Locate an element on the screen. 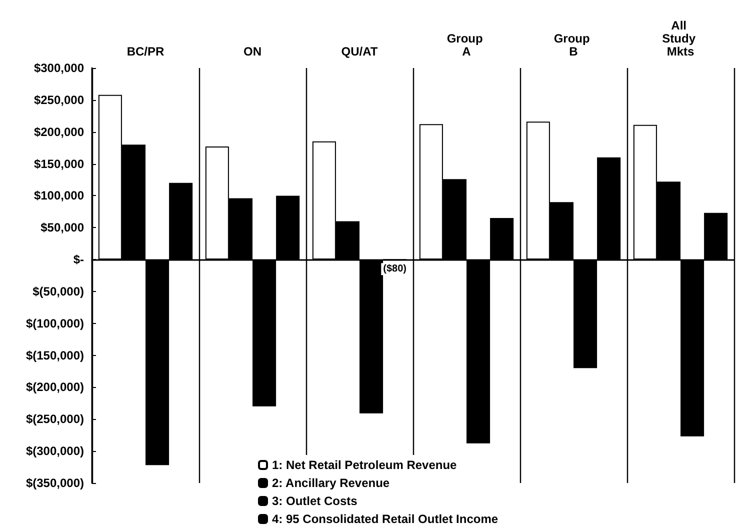 This screenshot has height=529, width=742. legend-label: 3: Outlet Costs is located at coordinates (315, 501).